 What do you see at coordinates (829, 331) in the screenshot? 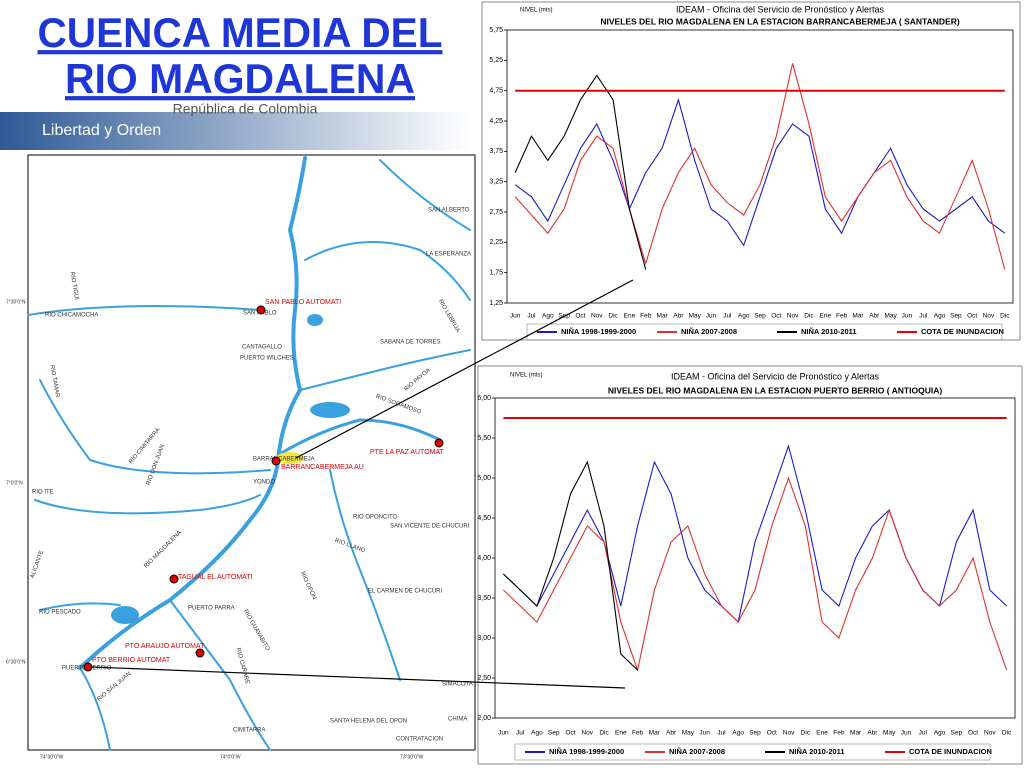
I see `legend-label: NIÑA 2010-2011` at bounding box center [829, 331].